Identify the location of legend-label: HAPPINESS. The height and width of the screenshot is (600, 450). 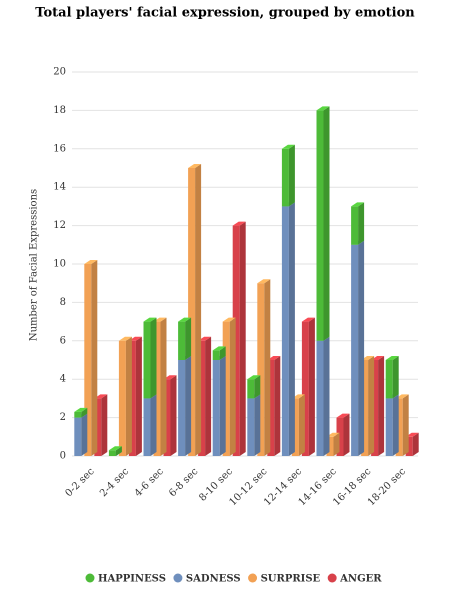
(132, 579).